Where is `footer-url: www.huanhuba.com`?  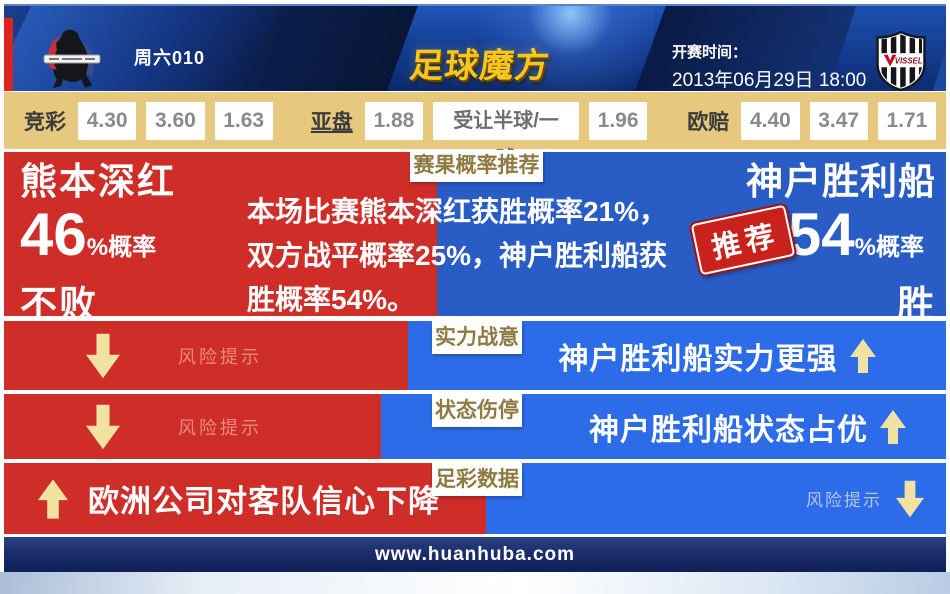 footer-url: www.huanhuba.com is located at coordinates (475, 554).